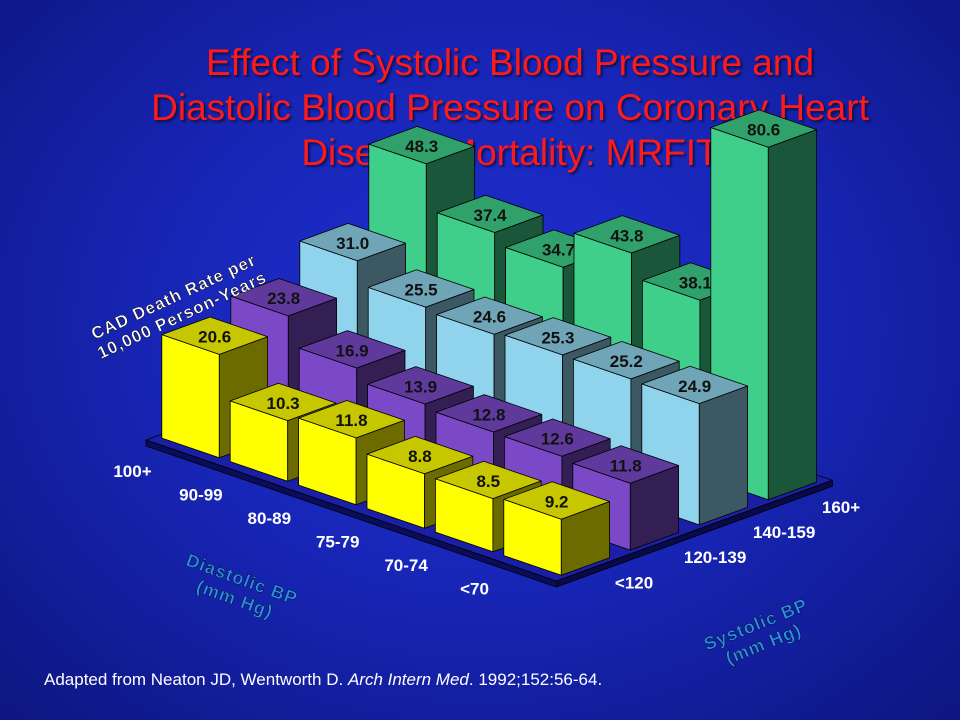 This screenshot has width=960, height=720. Describe the element at coordinates (784, 532) in the screenshot. I see `sbp-tick-label: 140-159` at that location.